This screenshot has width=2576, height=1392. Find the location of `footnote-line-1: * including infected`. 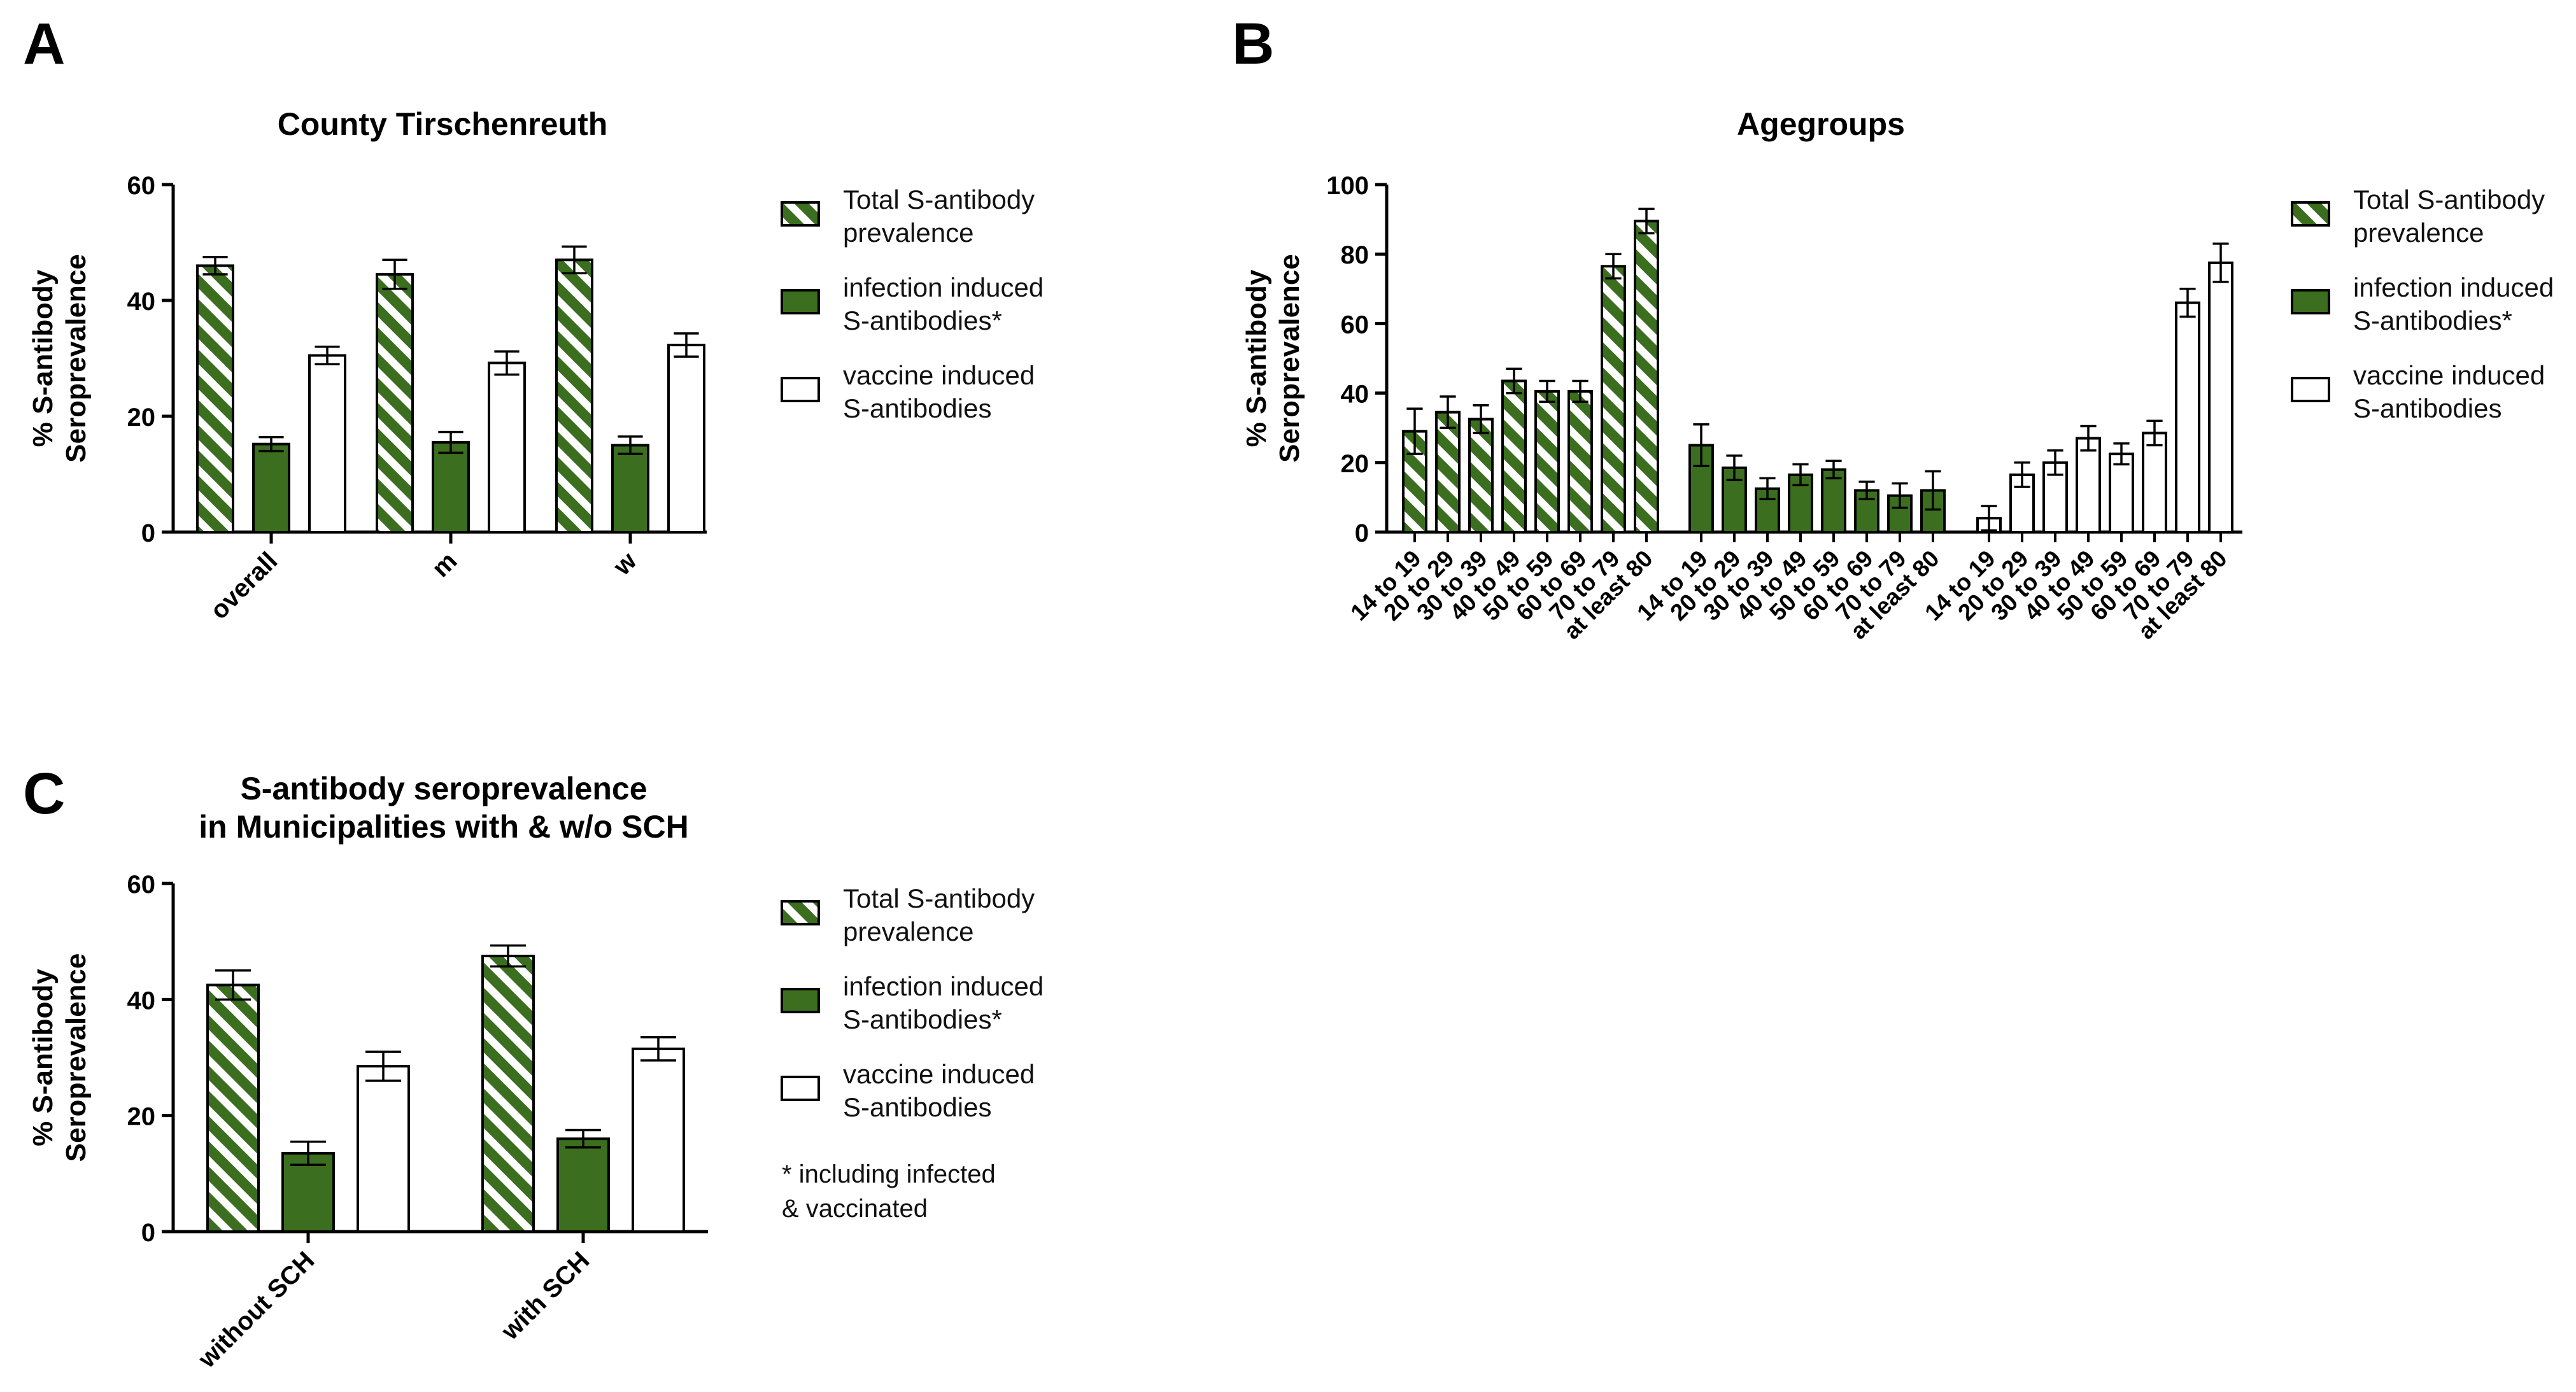

footnote-line-1: * including infected is located at coordinates (889, 1174).